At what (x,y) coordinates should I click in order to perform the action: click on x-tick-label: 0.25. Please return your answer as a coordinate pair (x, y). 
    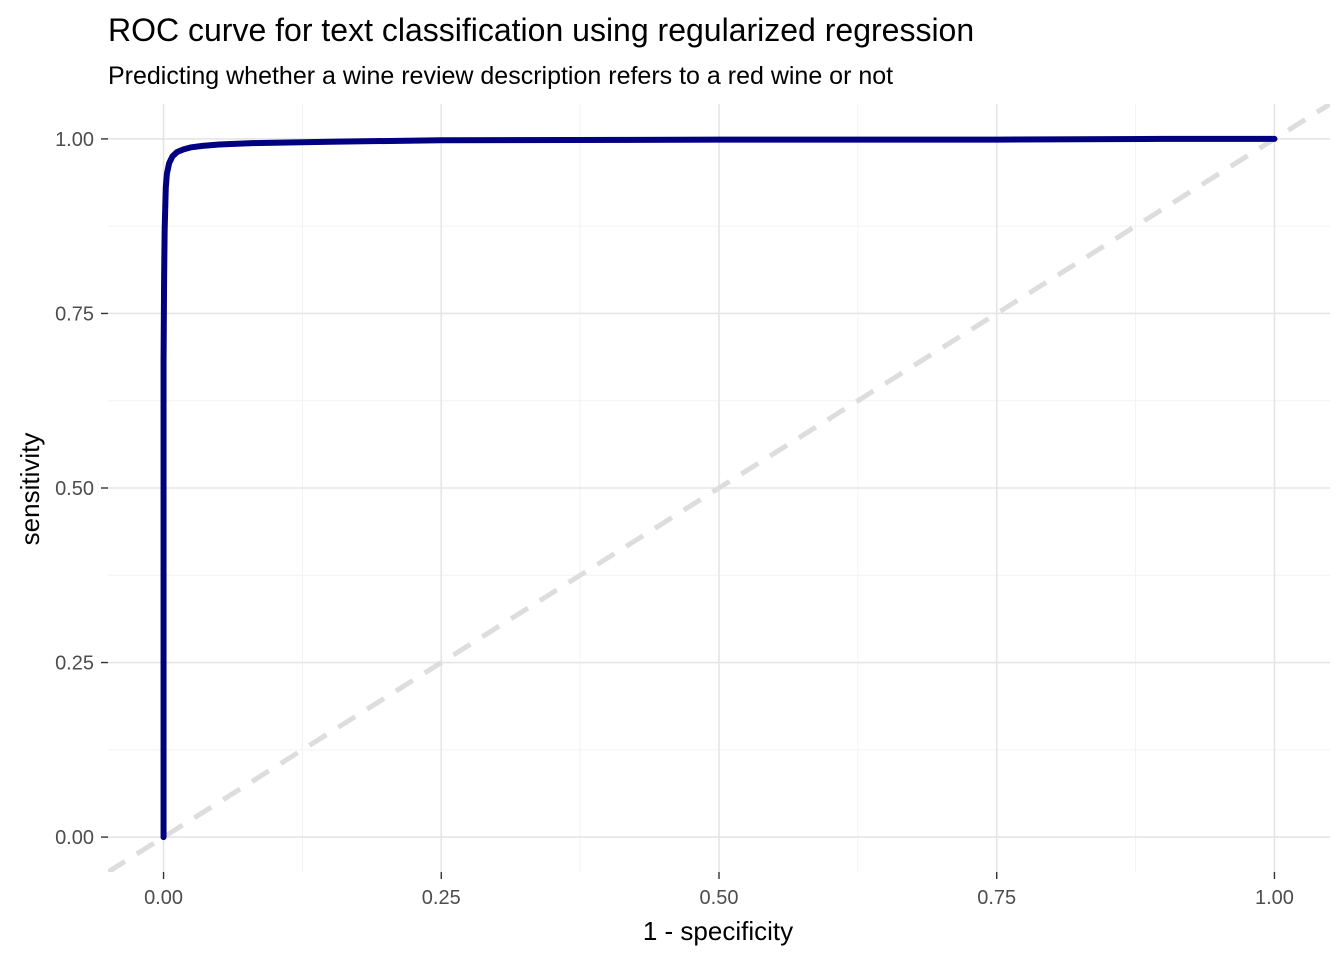
    Looking at the image, I should click on (441, 898).